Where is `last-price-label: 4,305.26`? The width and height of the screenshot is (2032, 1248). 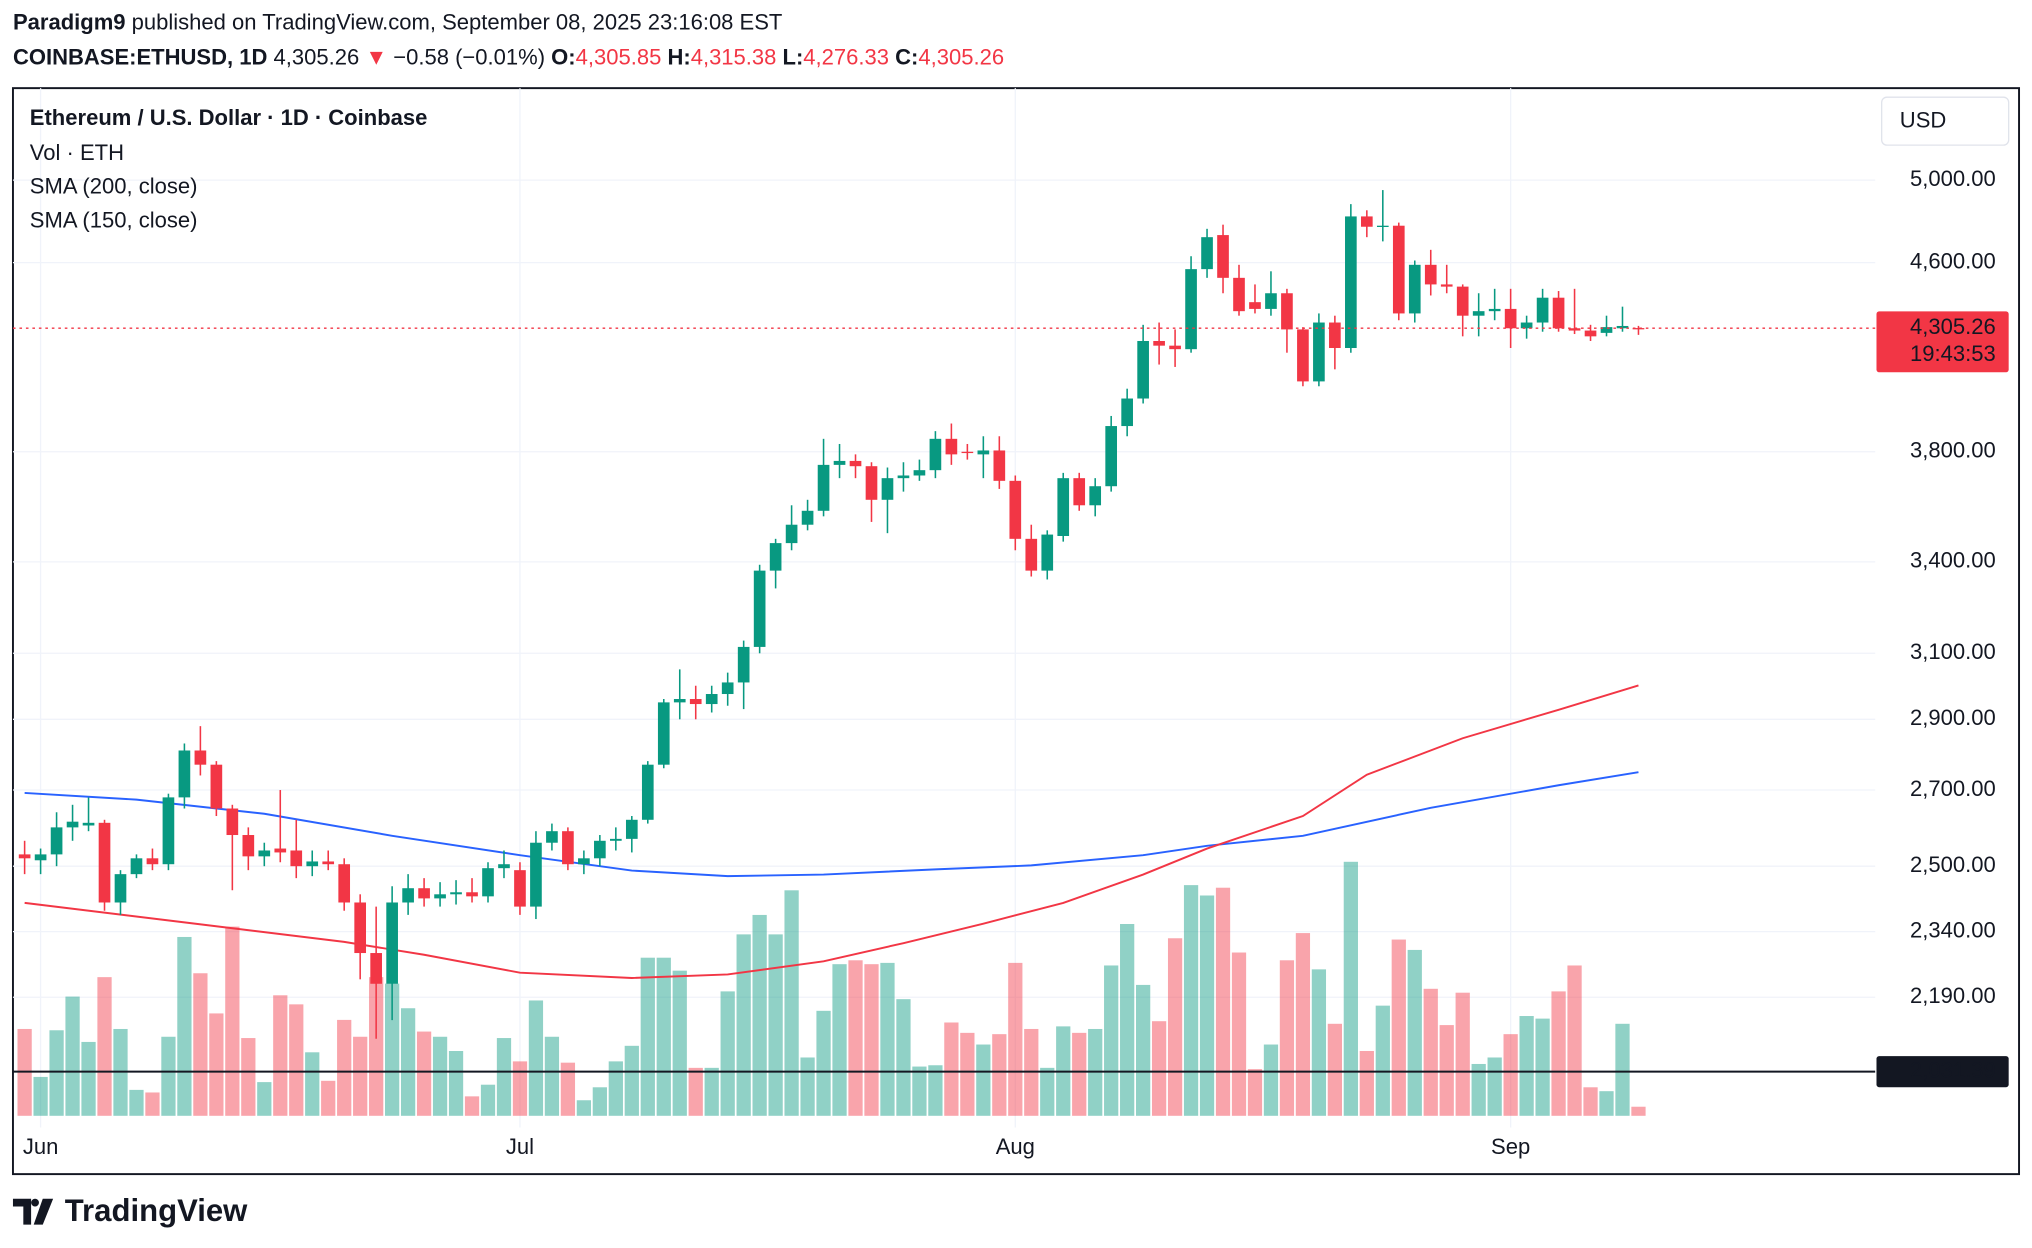
last-price-label: 4,305.26 is located at coordinates (1953, 326).